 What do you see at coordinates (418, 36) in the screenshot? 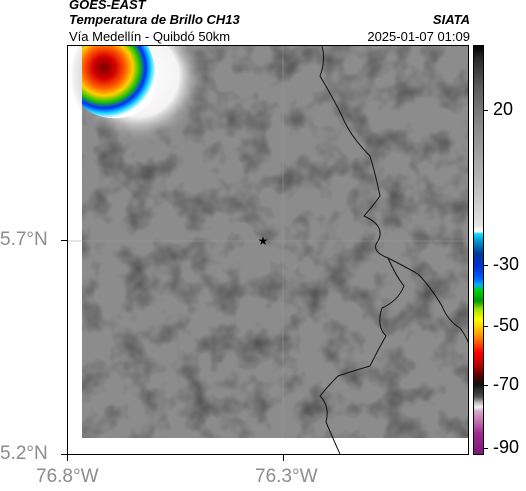
I see `timestamp-label: 2025-01-07 01:09` at bounding box center [418, 36].